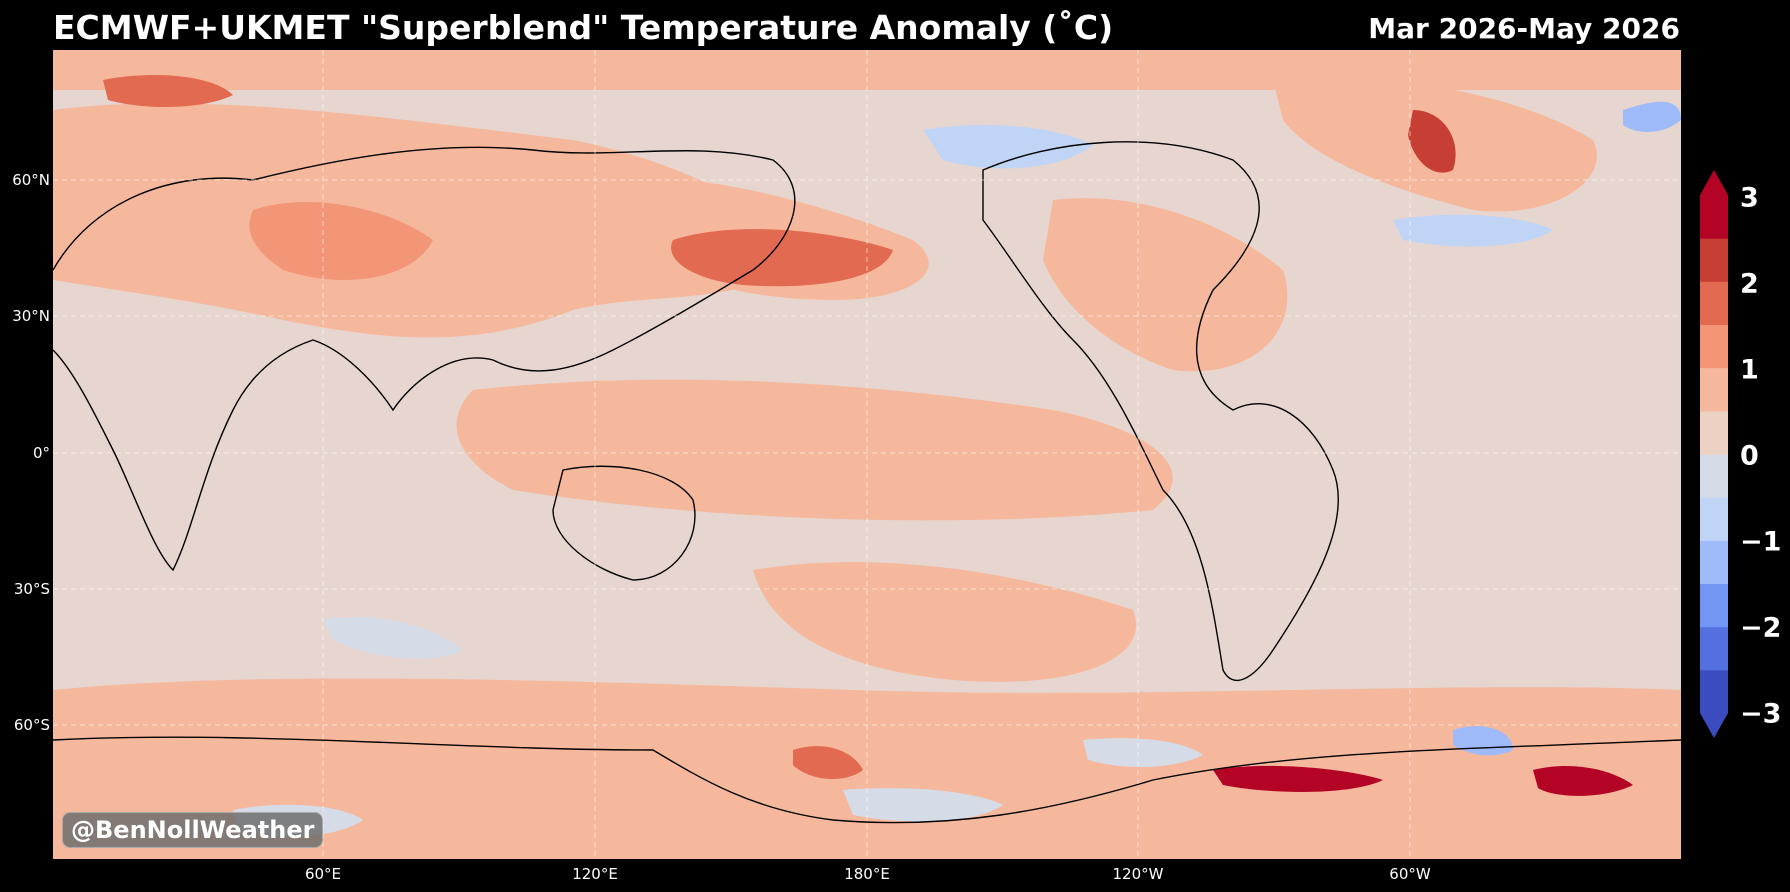  What do you see at coordinates (624, 523) in the screenshot?
I see `australia-outline` at bounding box center [624, 523].